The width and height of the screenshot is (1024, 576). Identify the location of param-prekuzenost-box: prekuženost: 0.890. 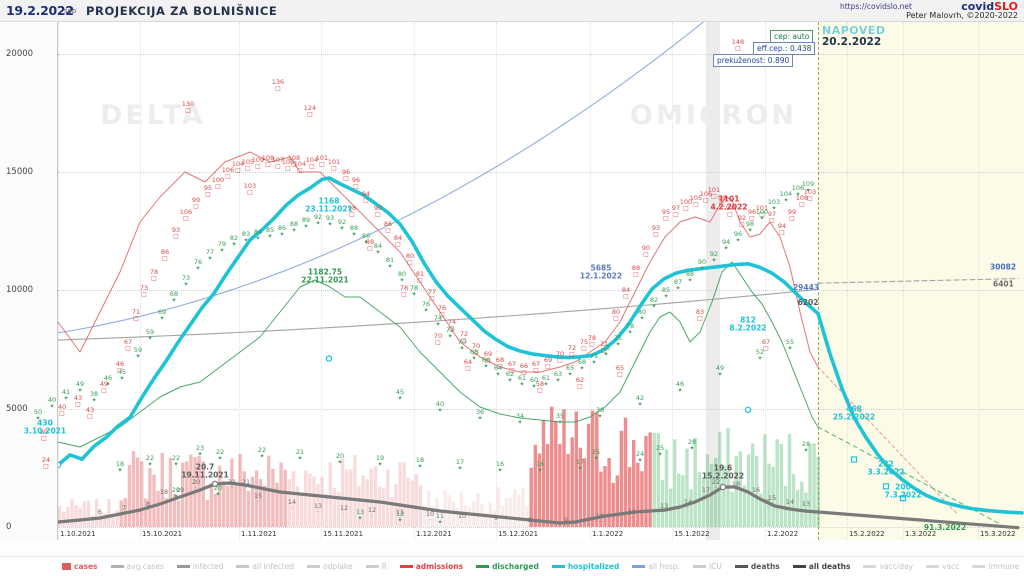
(753, 60).